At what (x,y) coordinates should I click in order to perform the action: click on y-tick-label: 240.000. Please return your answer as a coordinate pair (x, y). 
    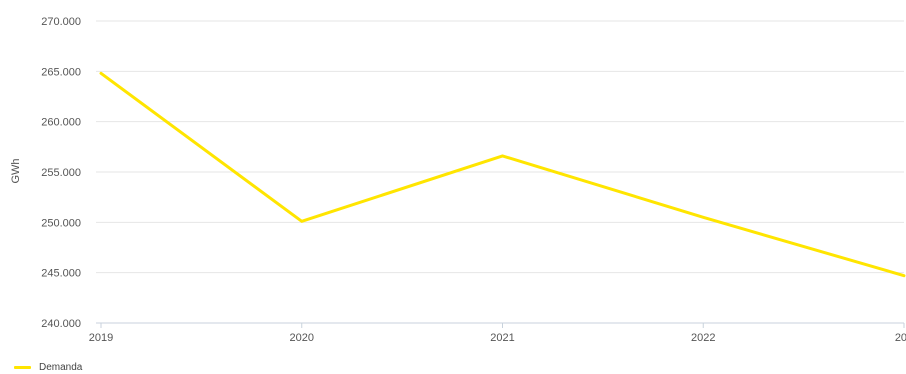
    Looking at the image, I should click on (61, 324).